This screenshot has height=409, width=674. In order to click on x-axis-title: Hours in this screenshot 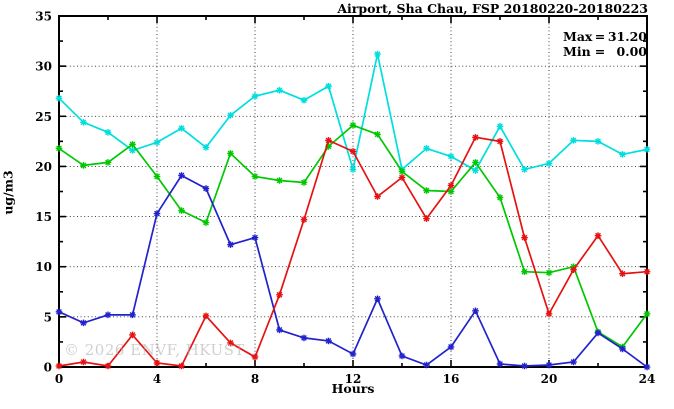, I will do `click(353, 388)`.